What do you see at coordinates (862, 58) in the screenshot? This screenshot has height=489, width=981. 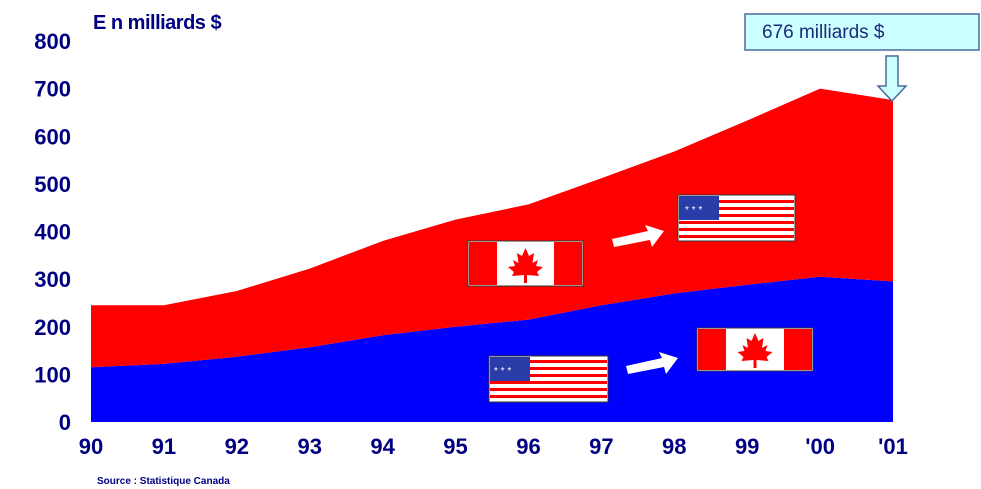 I see `total-callout: 676 milliards $` at bounding box center [862, 58].